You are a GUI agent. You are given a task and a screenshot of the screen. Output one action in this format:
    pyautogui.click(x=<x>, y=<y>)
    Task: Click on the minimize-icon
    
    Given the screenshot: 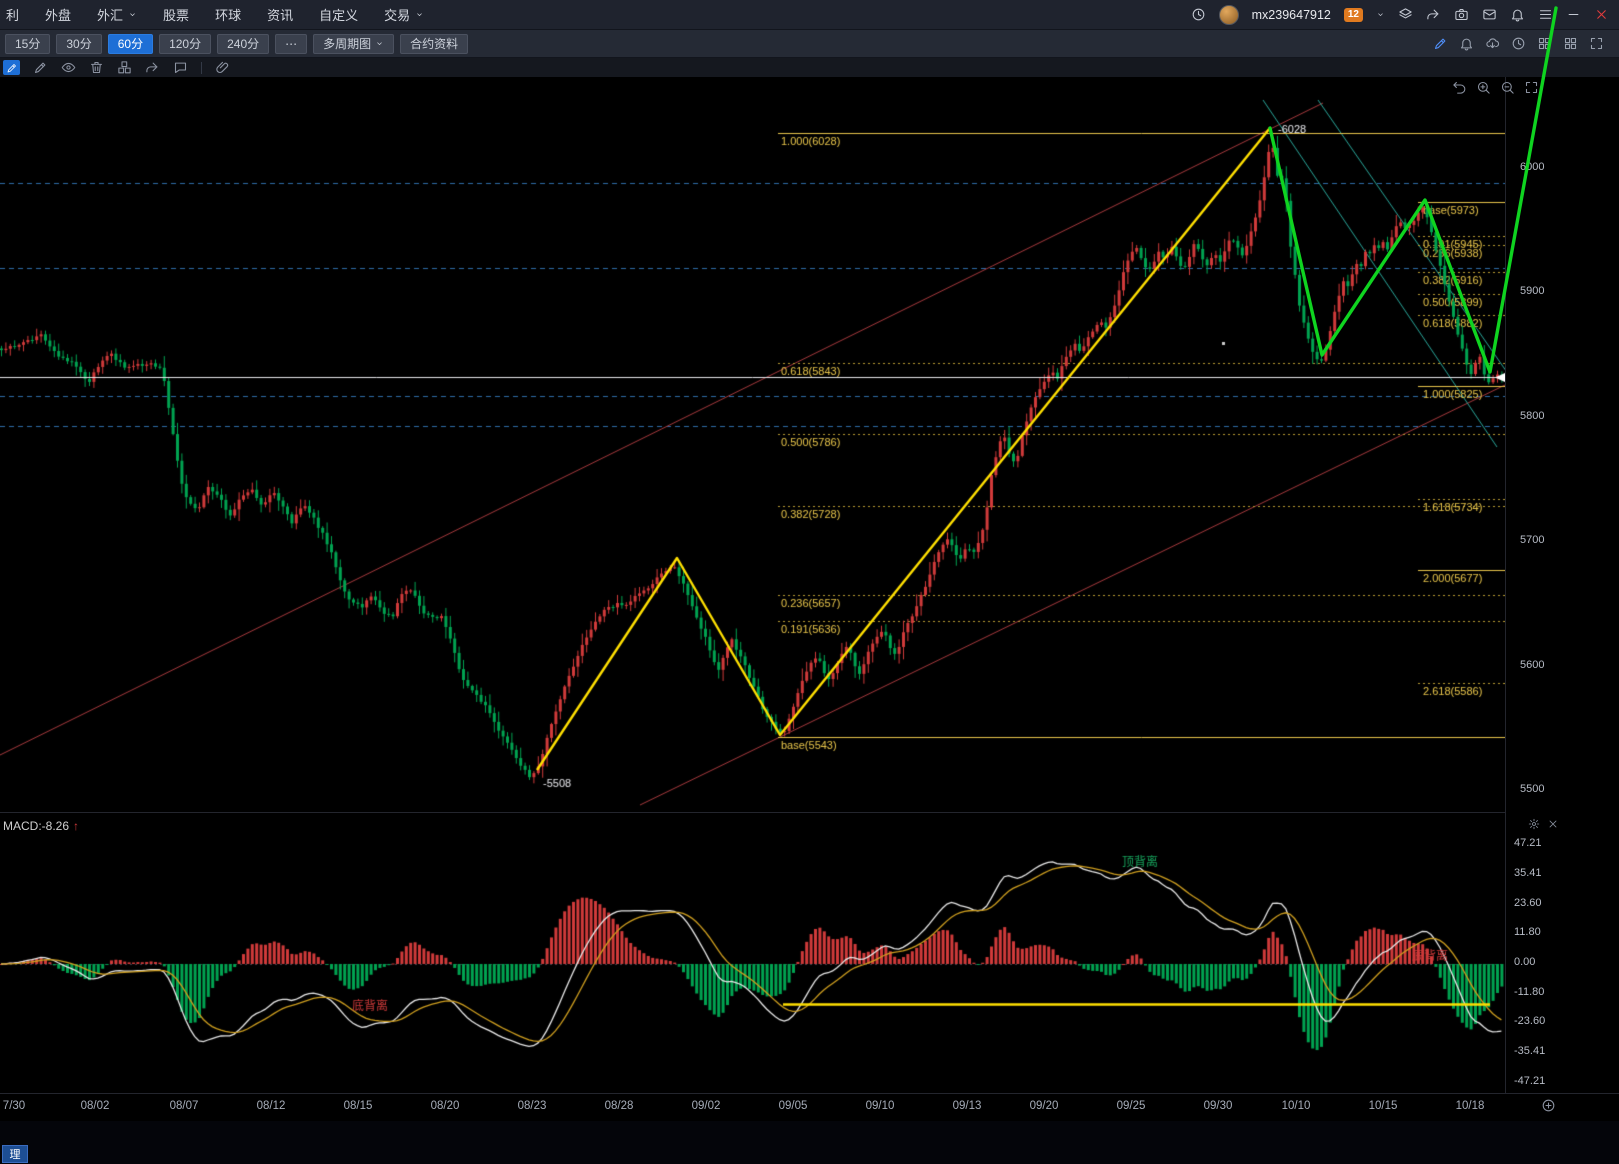 What is the action you would take?
    pyautogui.click(x=1573, y=14)
    